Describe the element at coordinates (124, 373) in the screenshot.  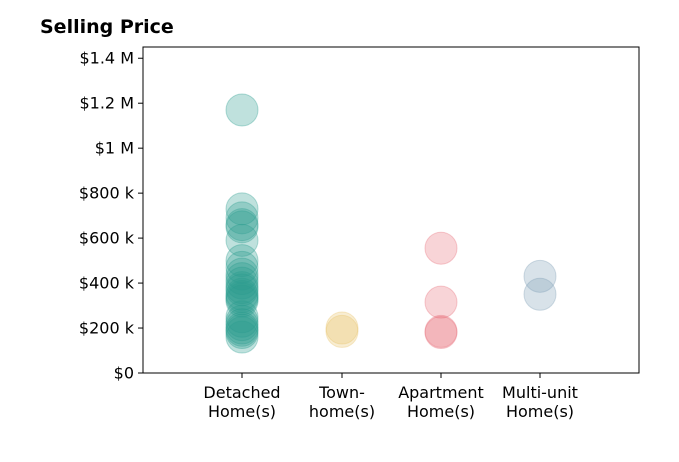
I see `y-tick-label: $0` at that location.